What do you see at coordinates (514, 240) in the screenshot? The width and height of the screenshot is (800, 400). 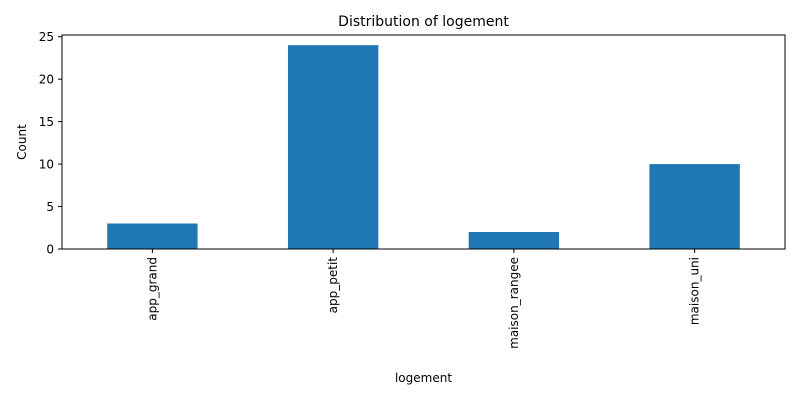 I see `bar-maison-rangee` at bounding box center [514, 240].